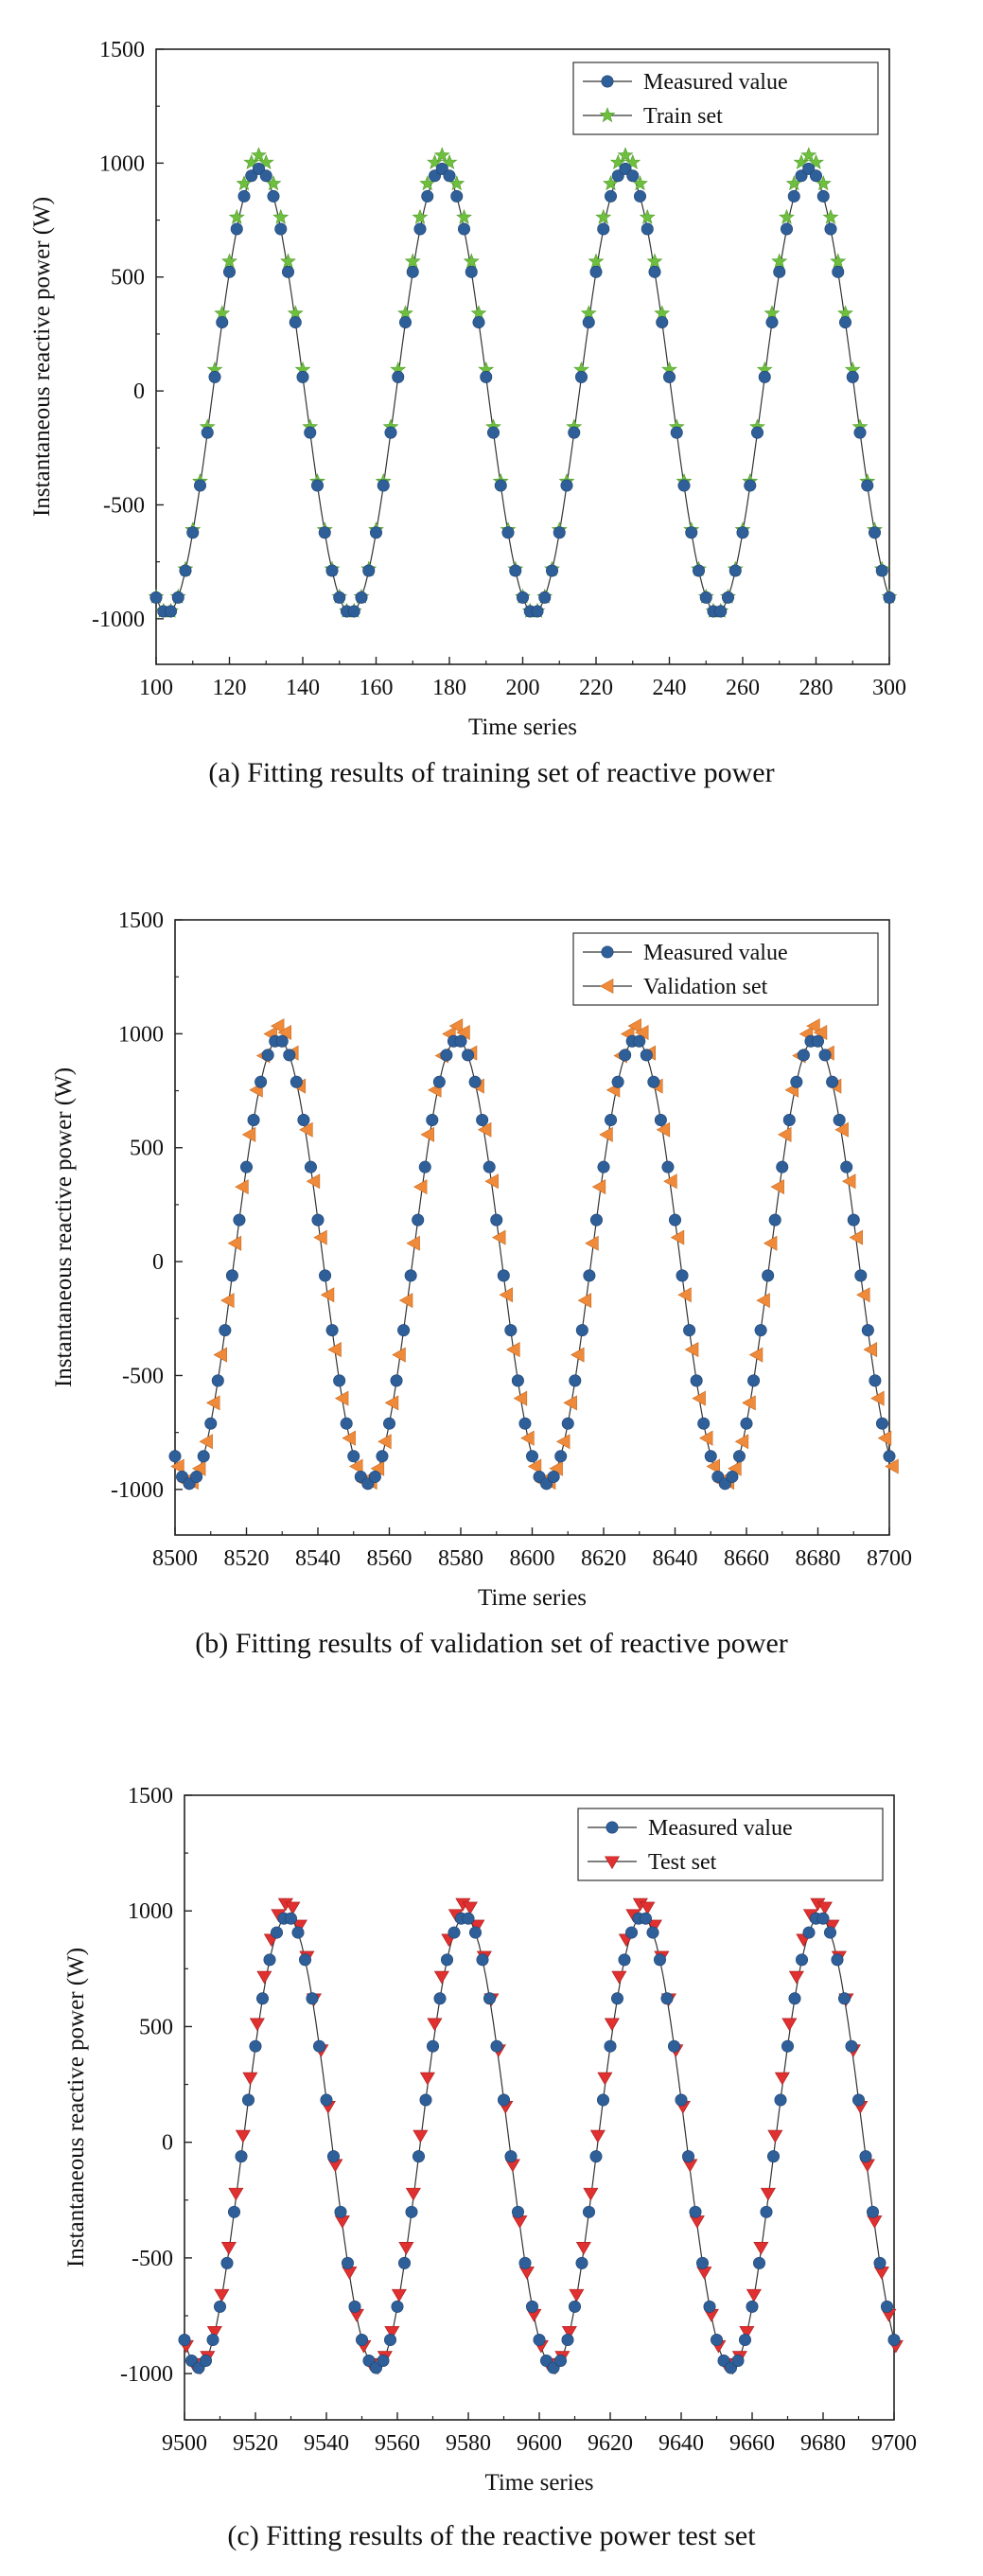  What do you see at coordinates (42, 357) in the screenshot?
I see `y-axis-title-a: Instantaneous reactive power (W)` at bounding box center [42, 357].